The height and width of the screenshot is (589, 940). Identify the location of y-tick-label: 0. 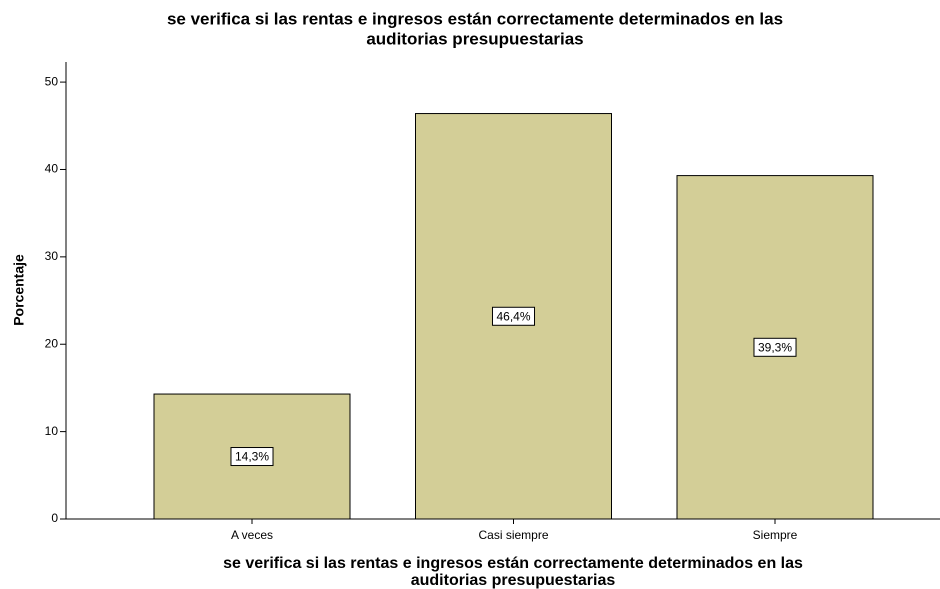
(54, 518).